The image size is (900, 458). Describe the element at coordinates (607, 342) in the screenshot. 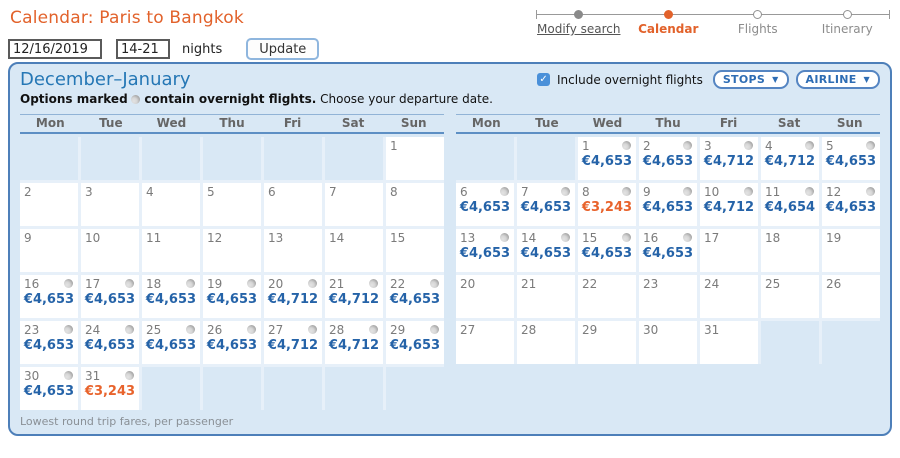

I see `day-cell-january-29: 29` at that location.